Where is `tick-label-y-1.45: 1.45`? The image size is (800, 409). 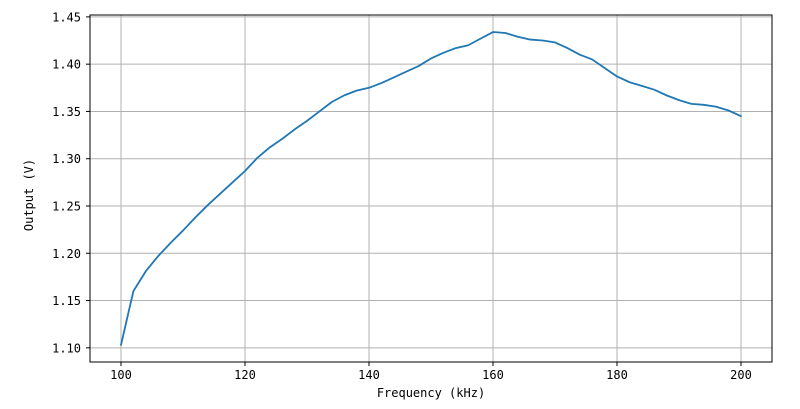 tick-label-y-1.45: 1.45 is located at coordinates (66, 17).